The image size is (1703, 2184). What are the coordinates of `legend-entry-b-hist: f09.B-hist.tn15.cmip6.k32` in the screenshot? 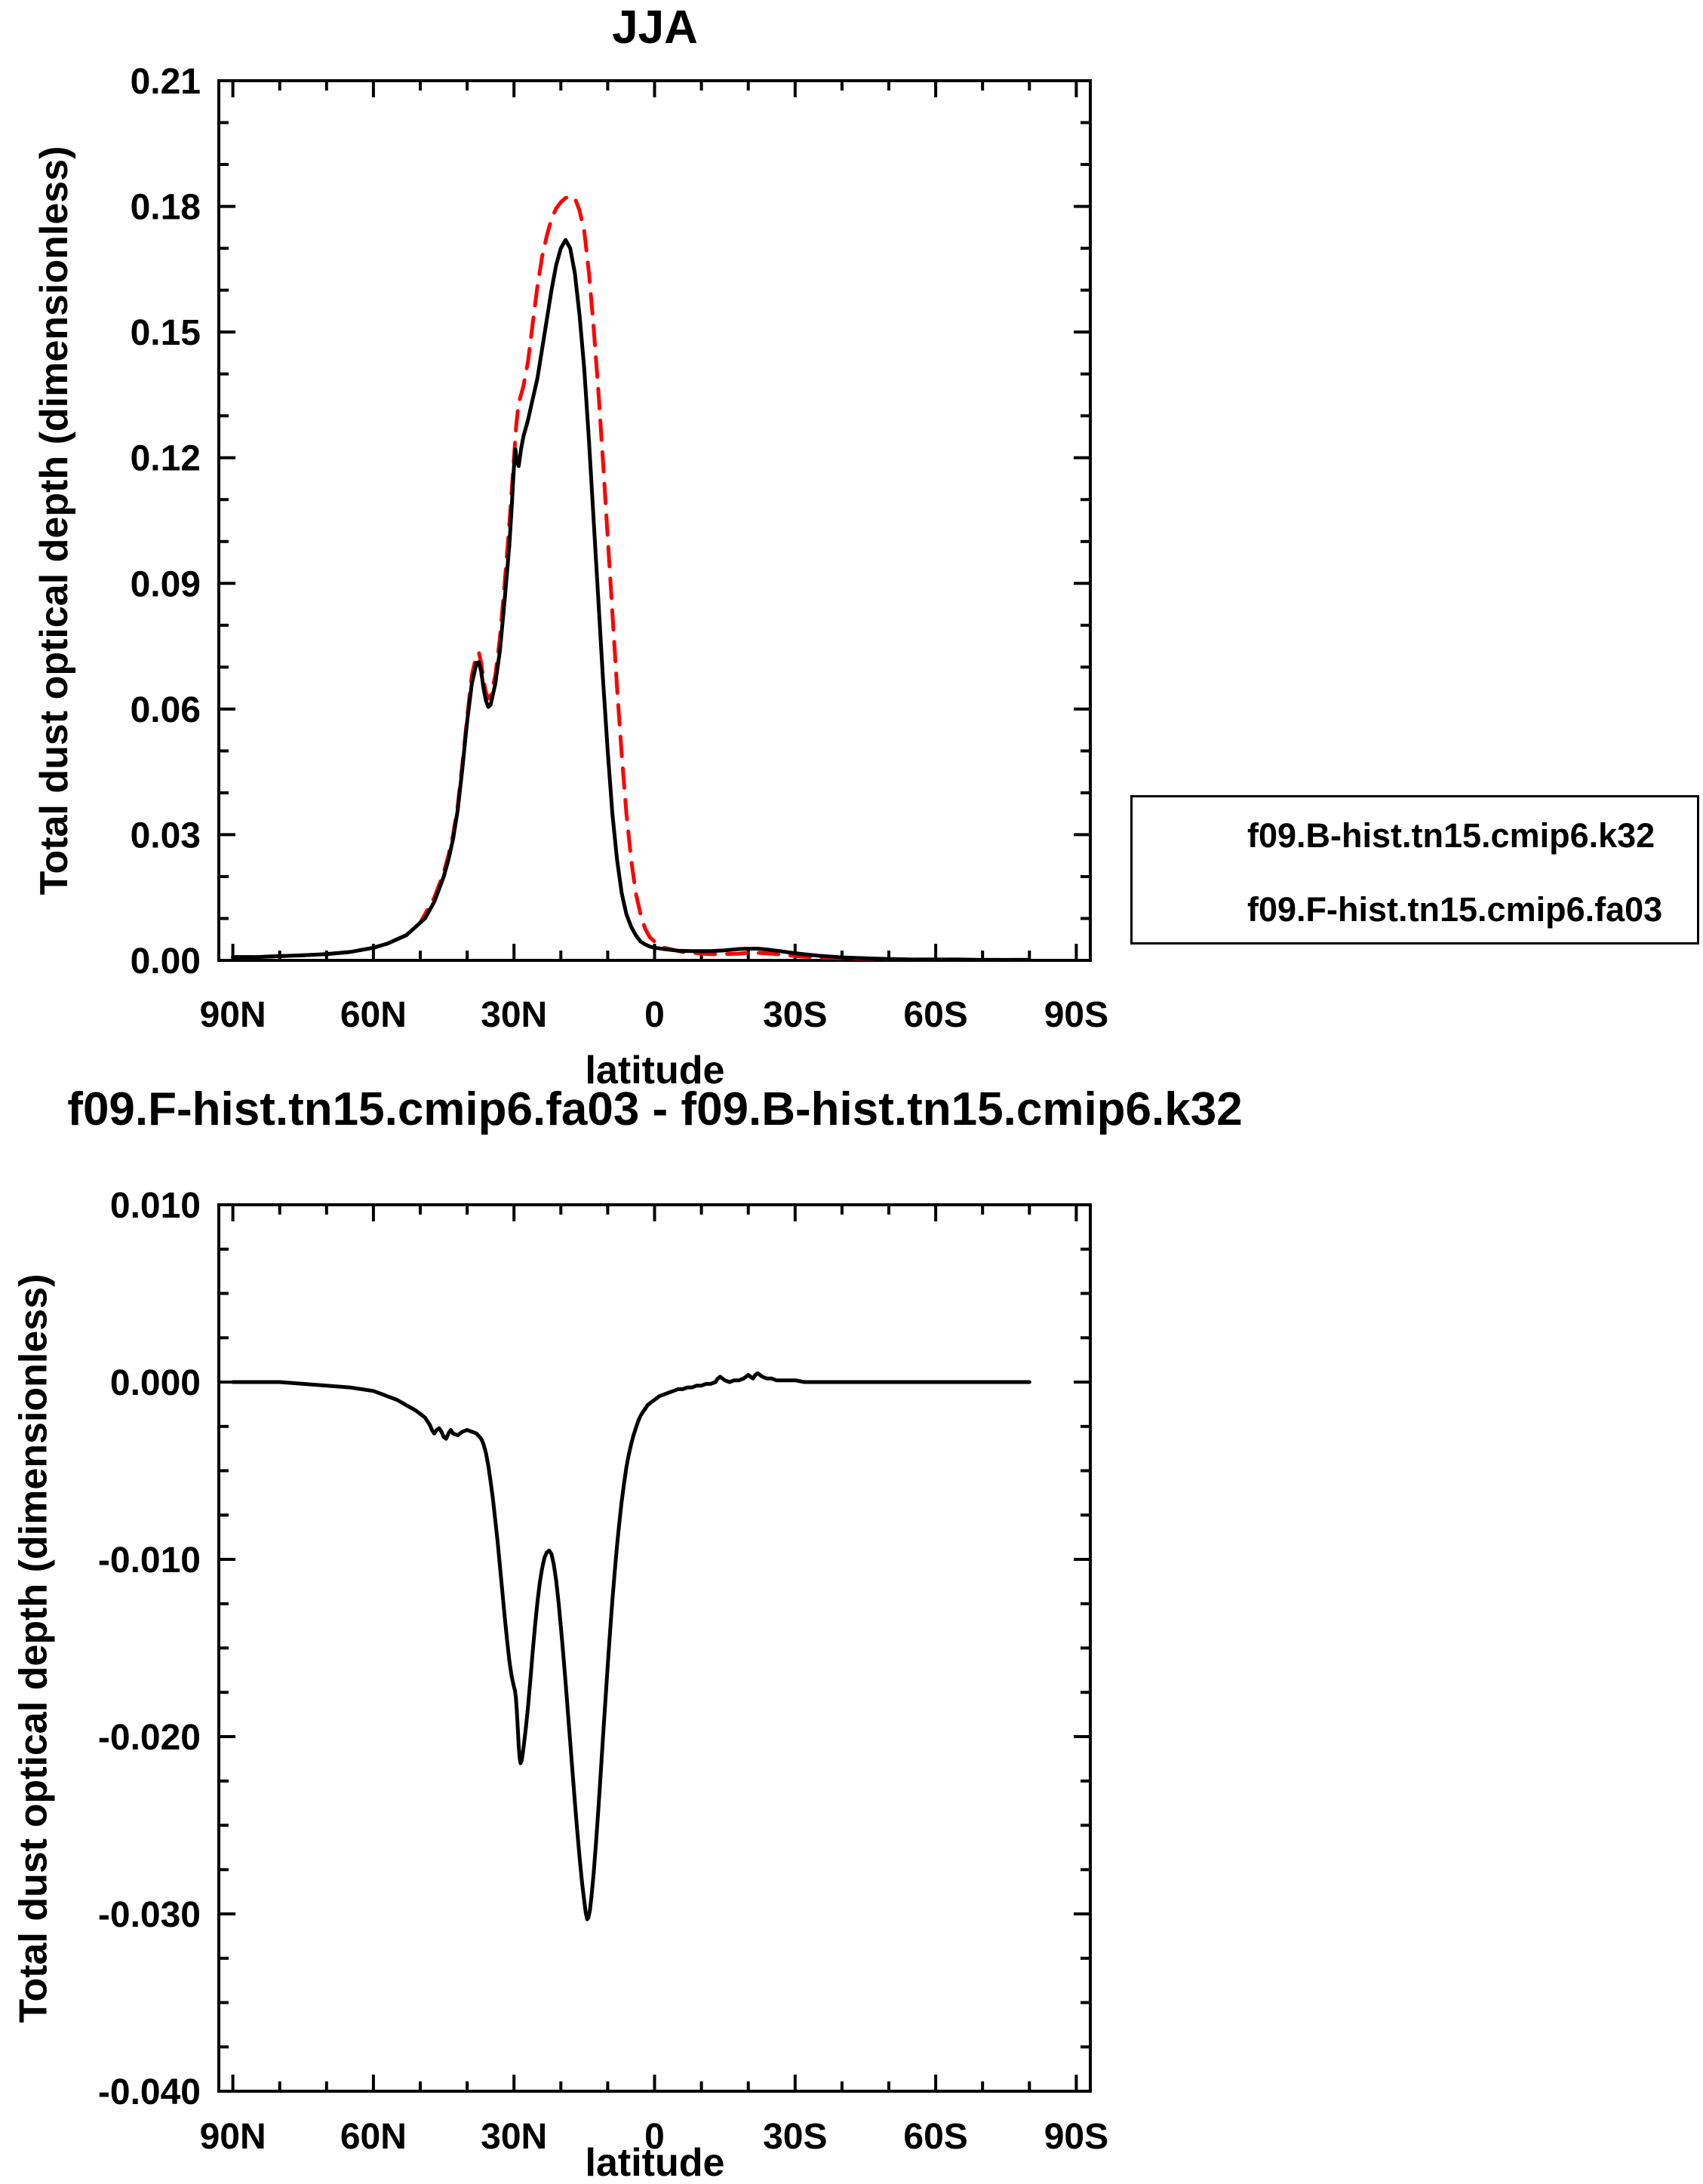 It's located at (1451, 836).